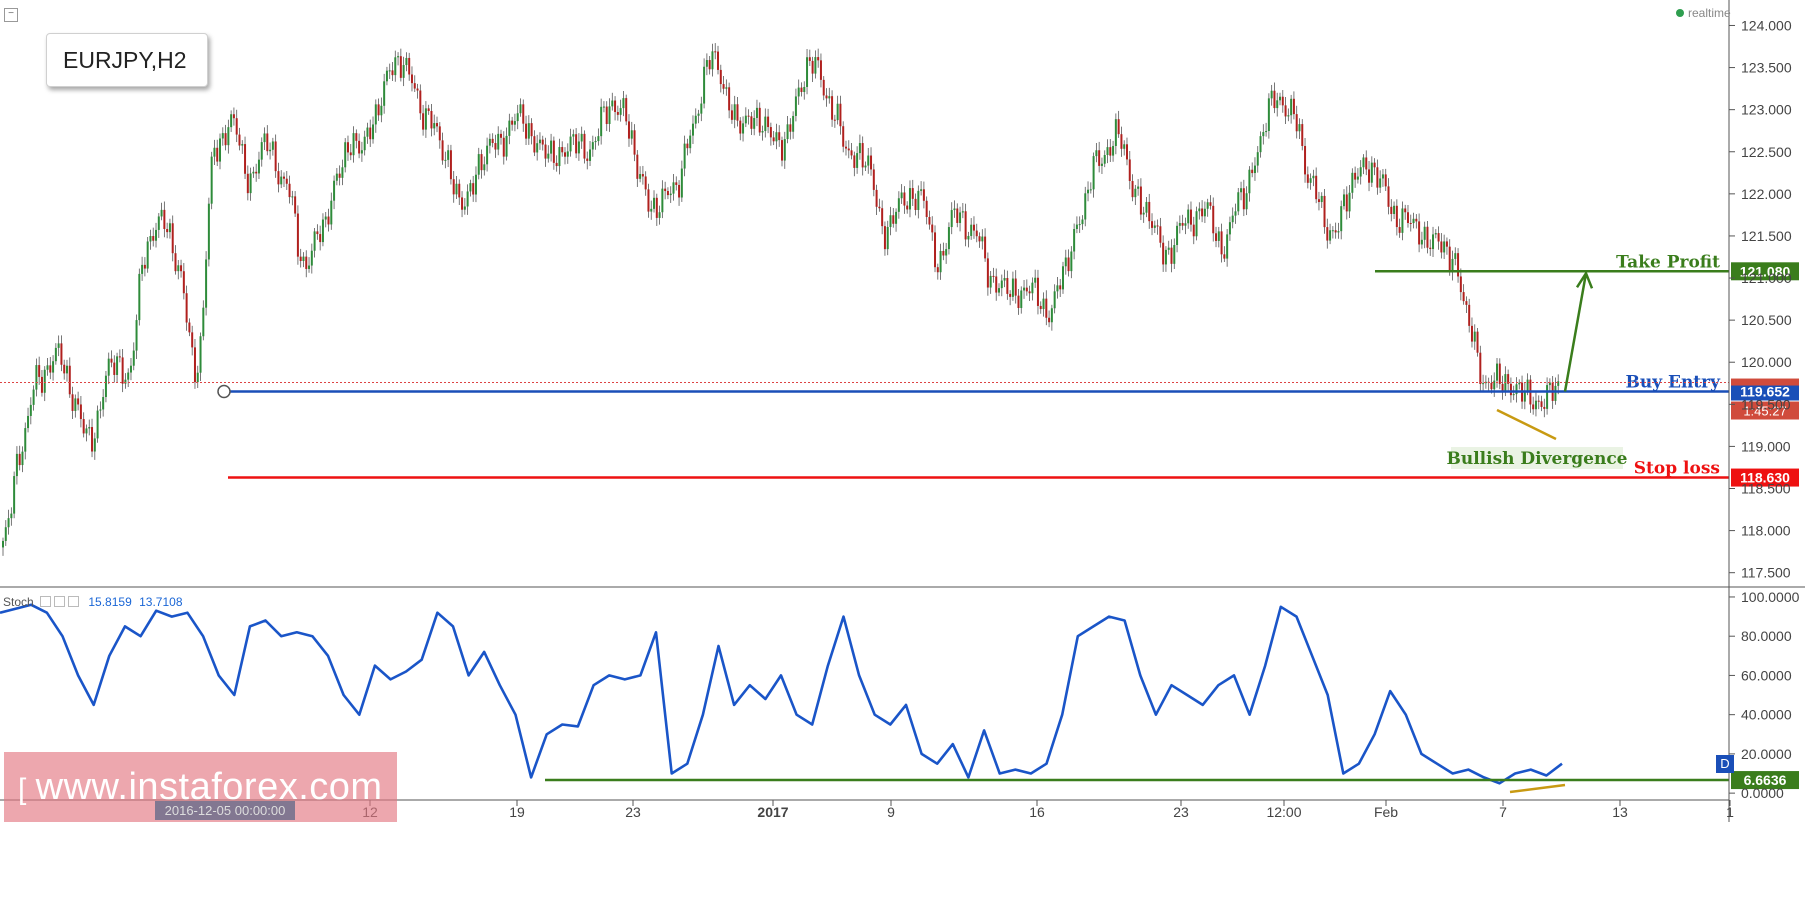 The image size is (1805, 898). What do you see at coordinates (1181, 812) in the screenshot?
I see `time-tick-label: 23` at bounding box center [1181, 812].